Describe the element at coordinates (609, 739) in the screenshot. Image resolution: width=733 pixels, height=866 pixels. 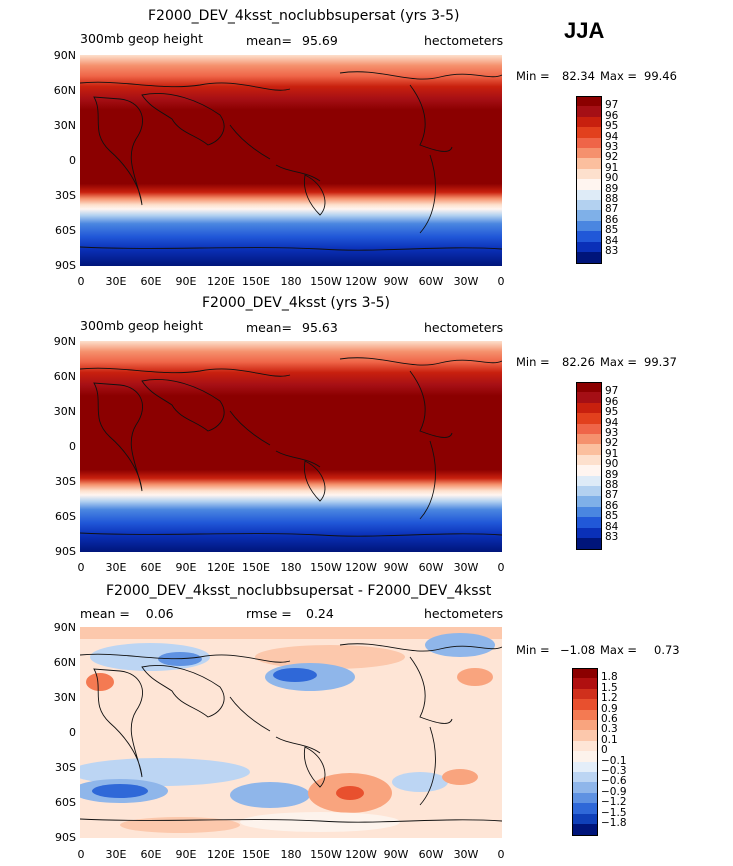
I see `colorbar-label: 0.1` at that location.